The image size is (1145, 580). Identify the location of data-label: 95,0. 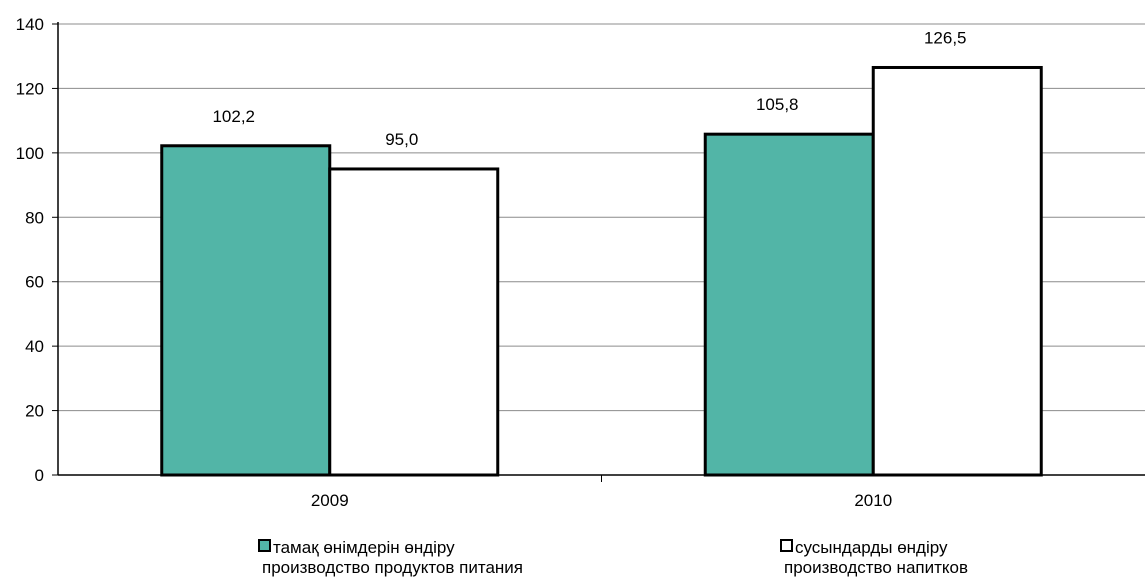
(401, 139).